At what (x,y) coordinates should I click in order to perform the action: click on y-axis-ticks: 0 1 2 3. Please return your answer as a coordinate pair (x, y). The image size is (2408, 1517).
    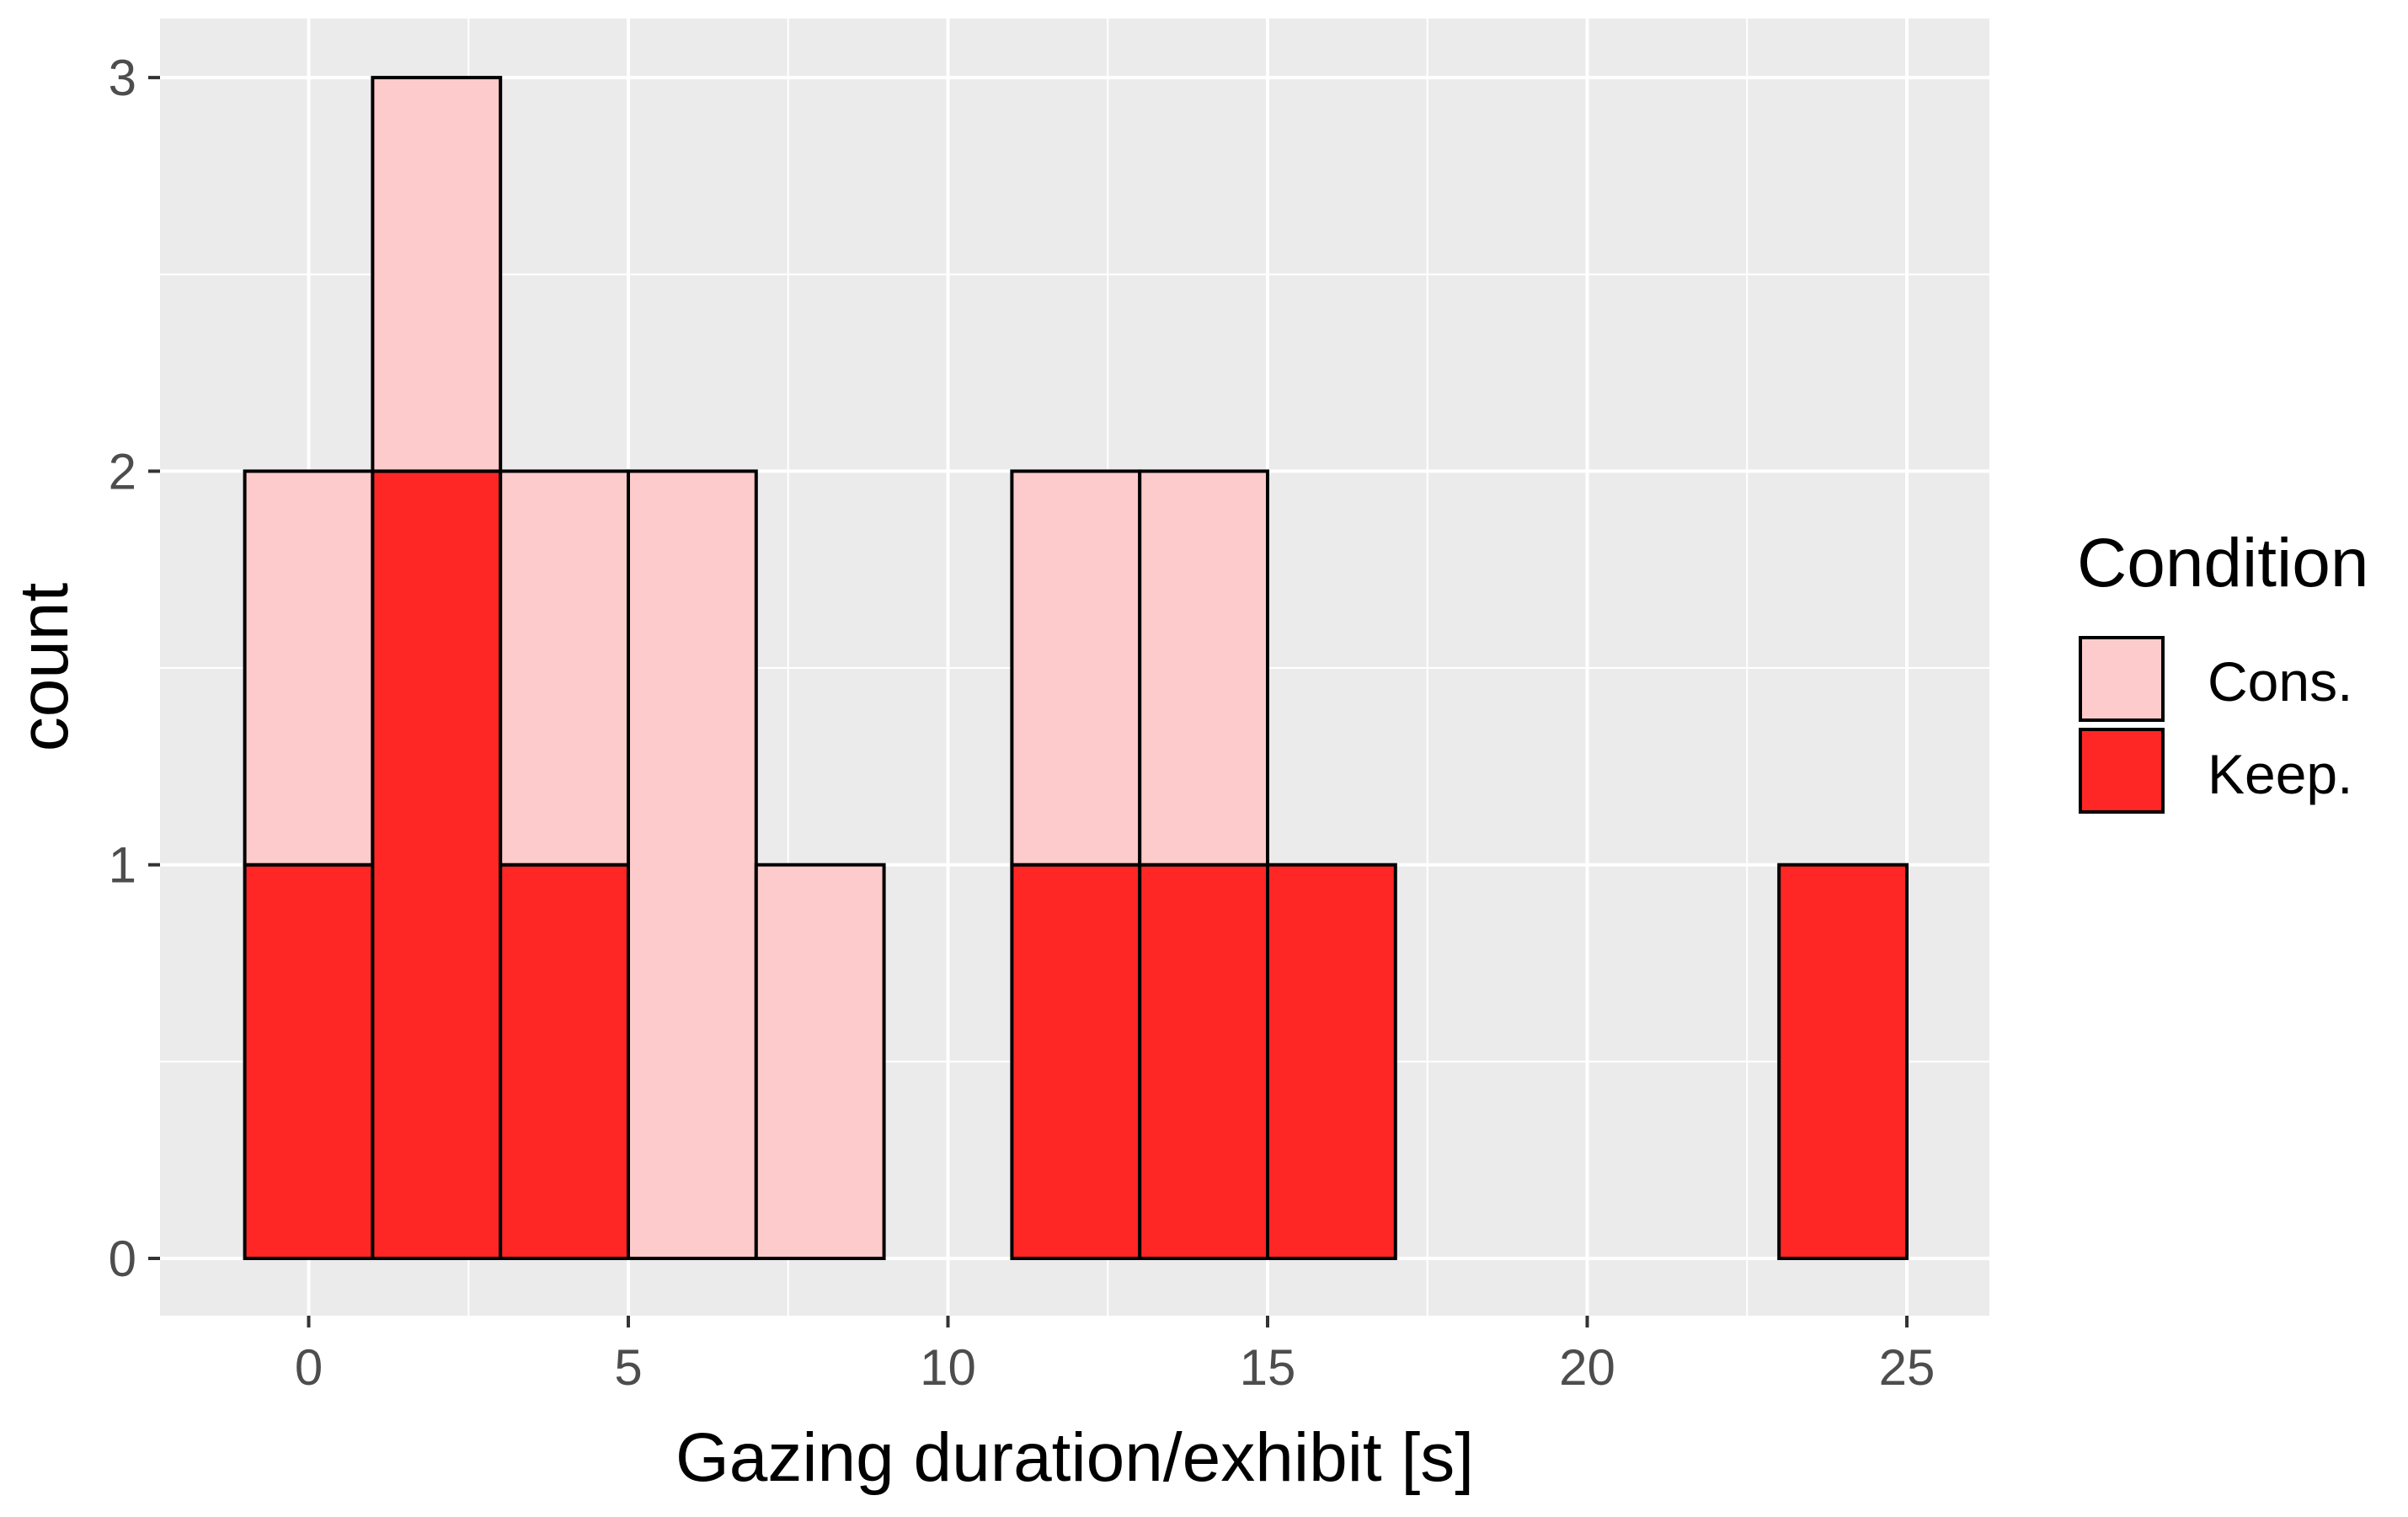
    Looking at the image, I should click on (134, 668).